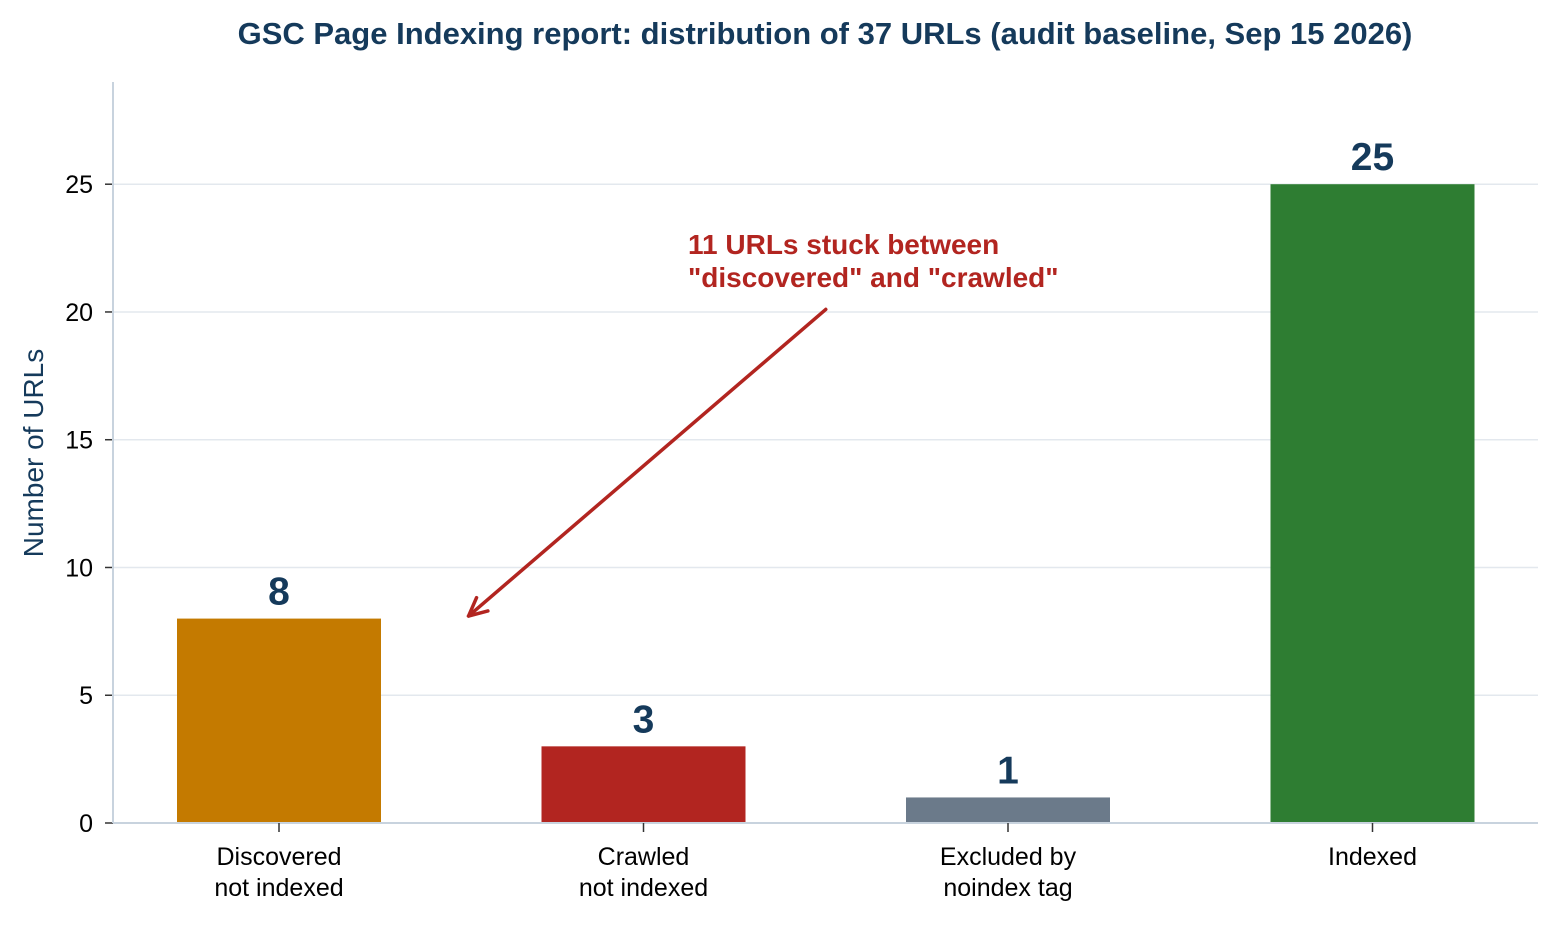 This screenshot has width=1558, height=926. I want to click on y-tick-label: 0, so click(86, 824).